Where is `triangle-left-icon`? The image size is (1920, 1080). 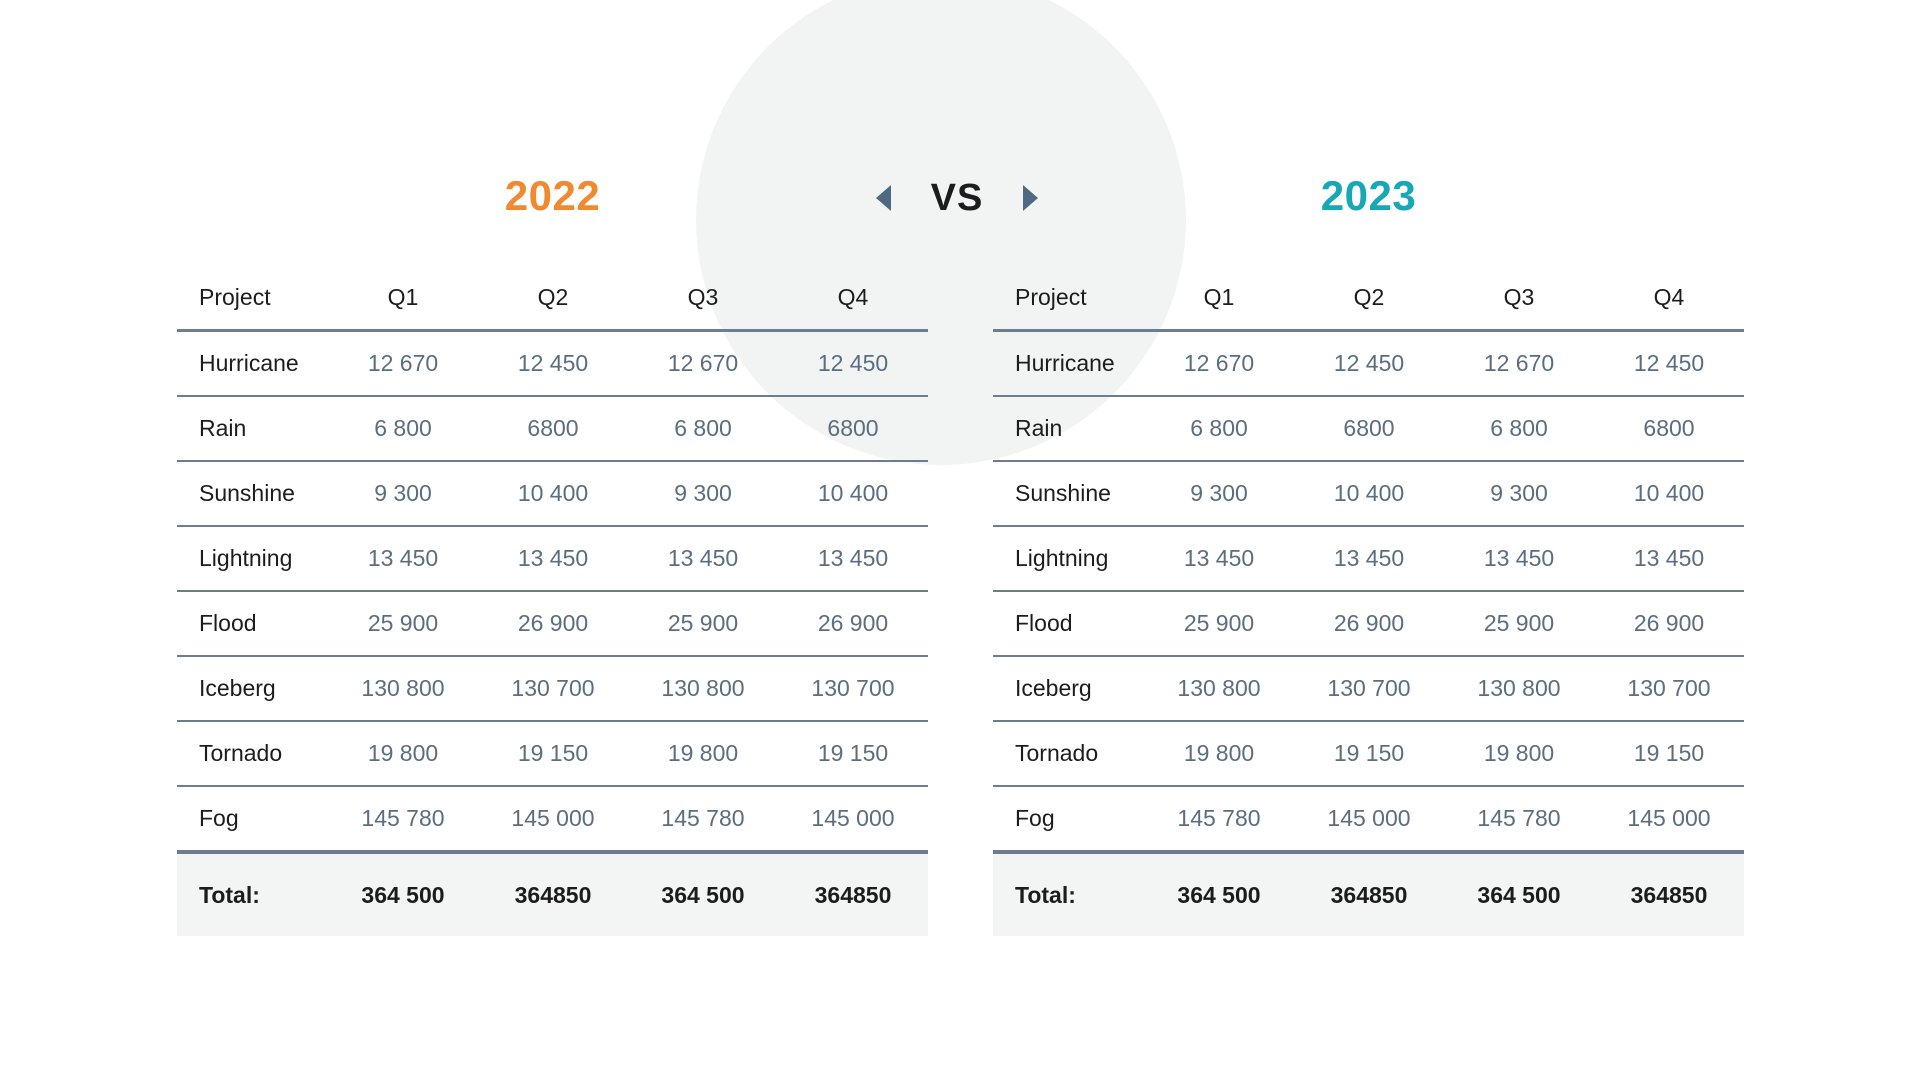 triangle-left-icon is located at coordinates (883, 198).